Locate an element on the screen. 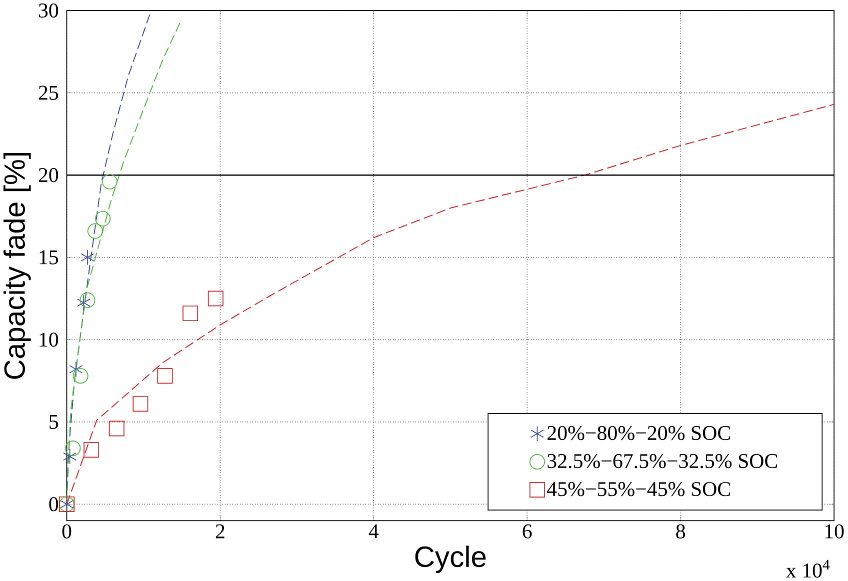 The image size is (848, 581). y-axis-title: Capacity fade [%] is located at coordinates (17, 265).